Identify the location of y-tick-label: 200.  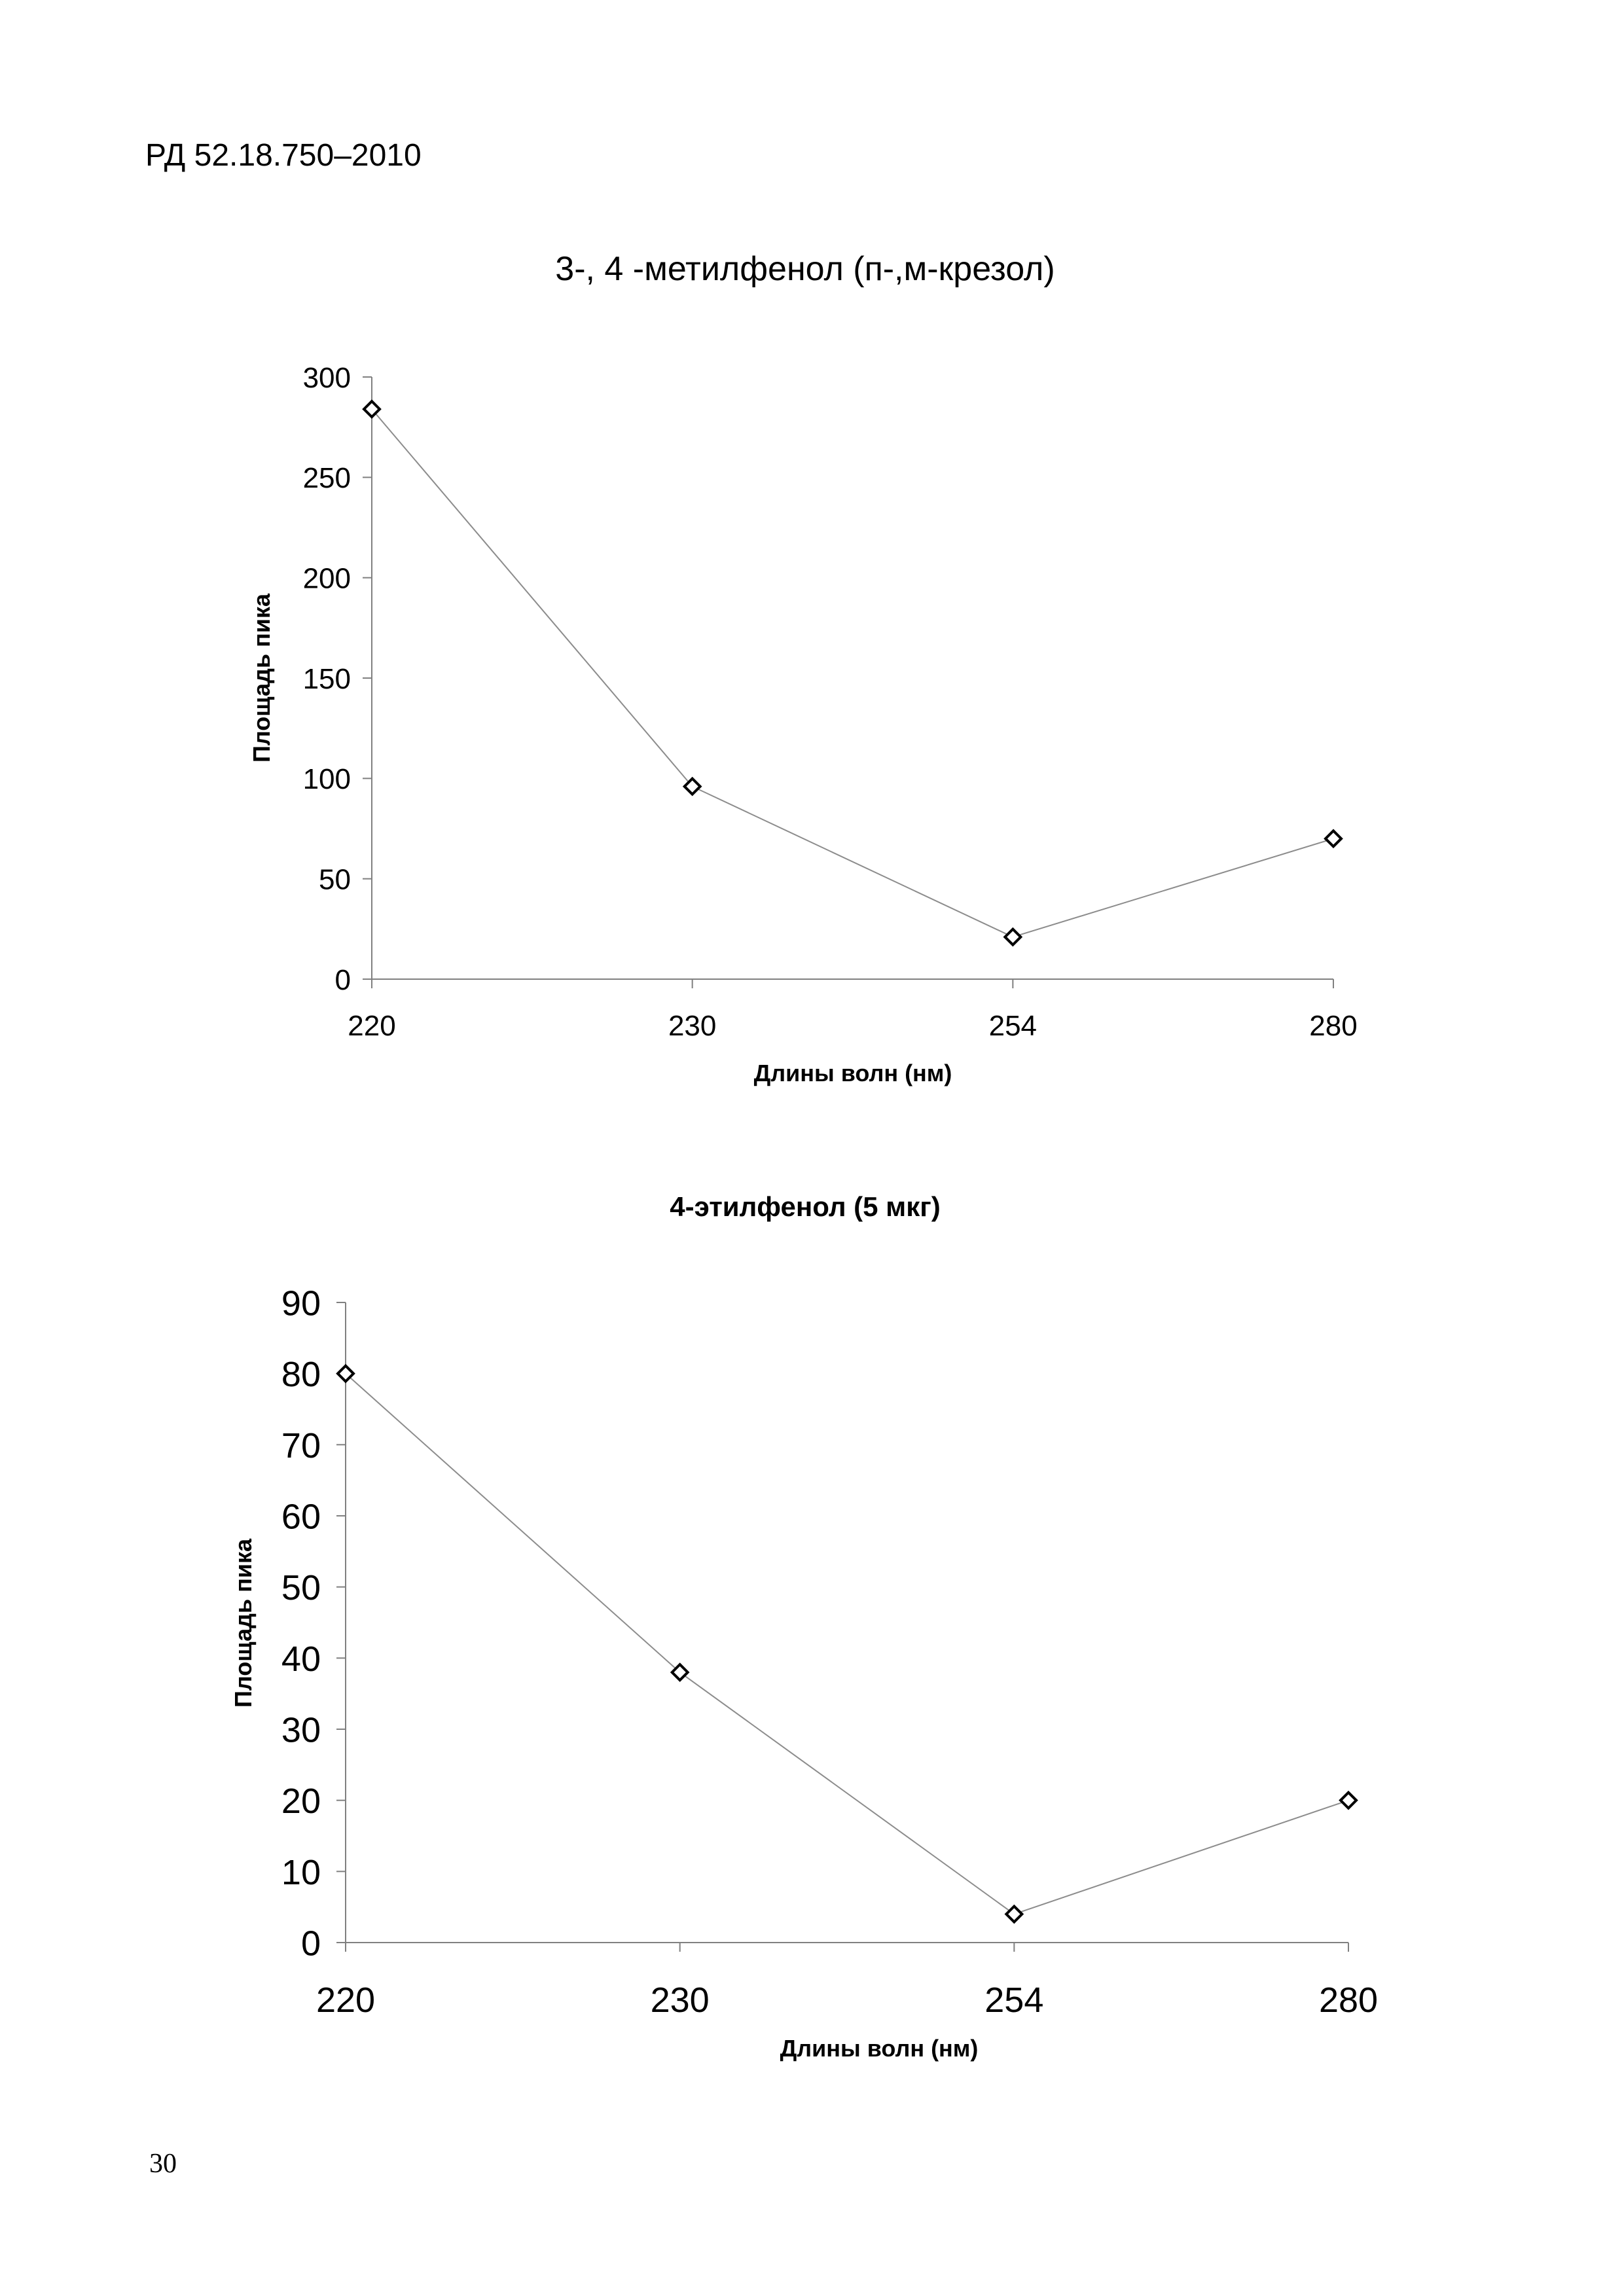
(327, 579).